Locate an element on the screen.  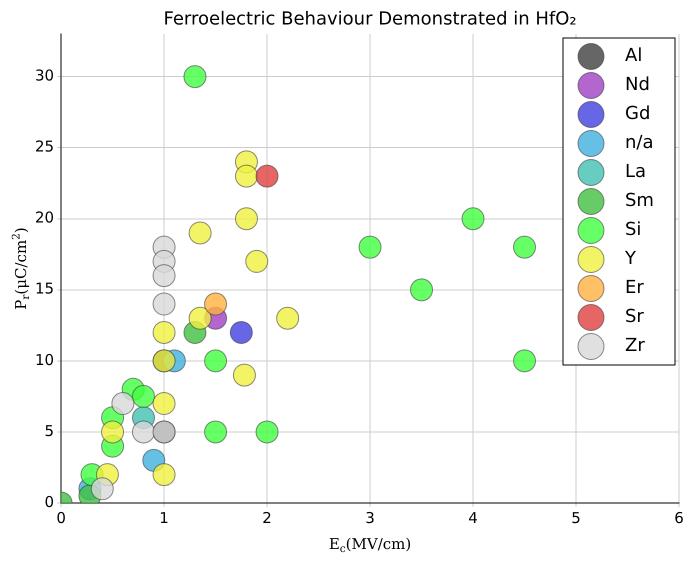
chart-title: Ferroelectric Behaviour Demonstrated in HfO₂ is located at coordinates (370, 19).